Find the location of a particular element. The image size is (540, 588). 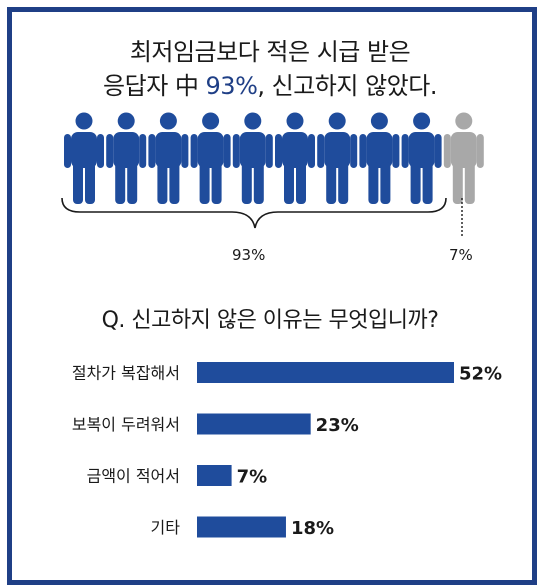

headline-line2-prefix: 응답자 中 is located at coordinates (154, 86).